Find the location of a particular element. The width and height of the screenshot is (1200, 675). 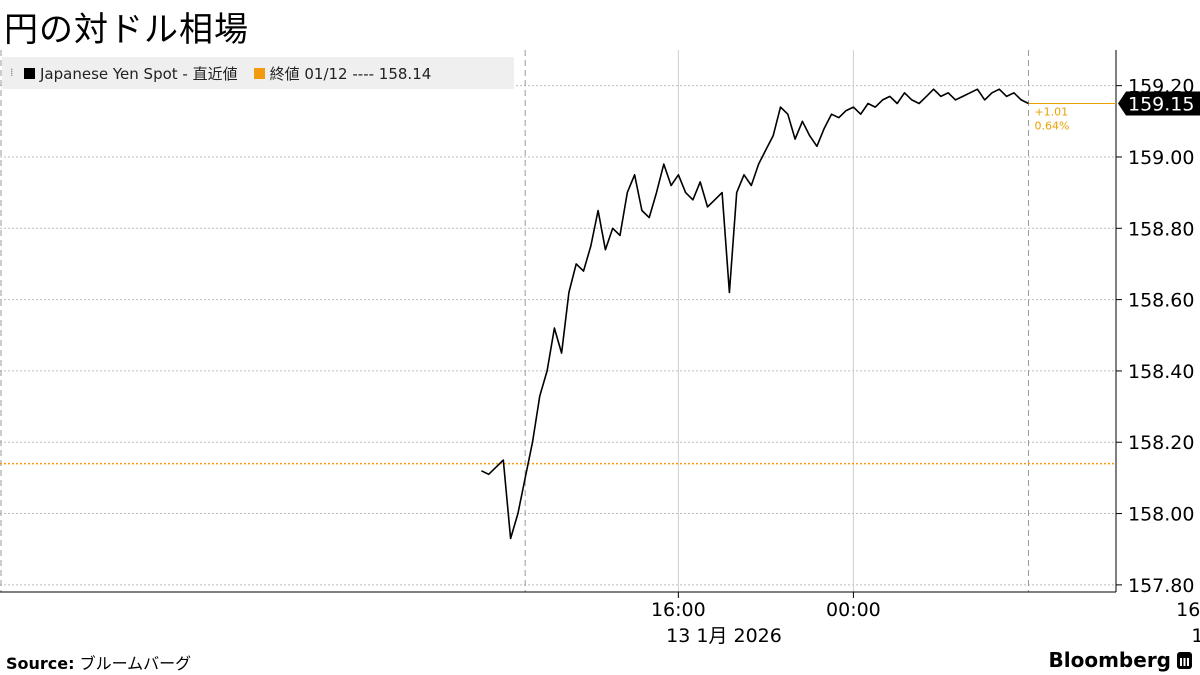

source-label: Source: is located at coordinates (40, 663).